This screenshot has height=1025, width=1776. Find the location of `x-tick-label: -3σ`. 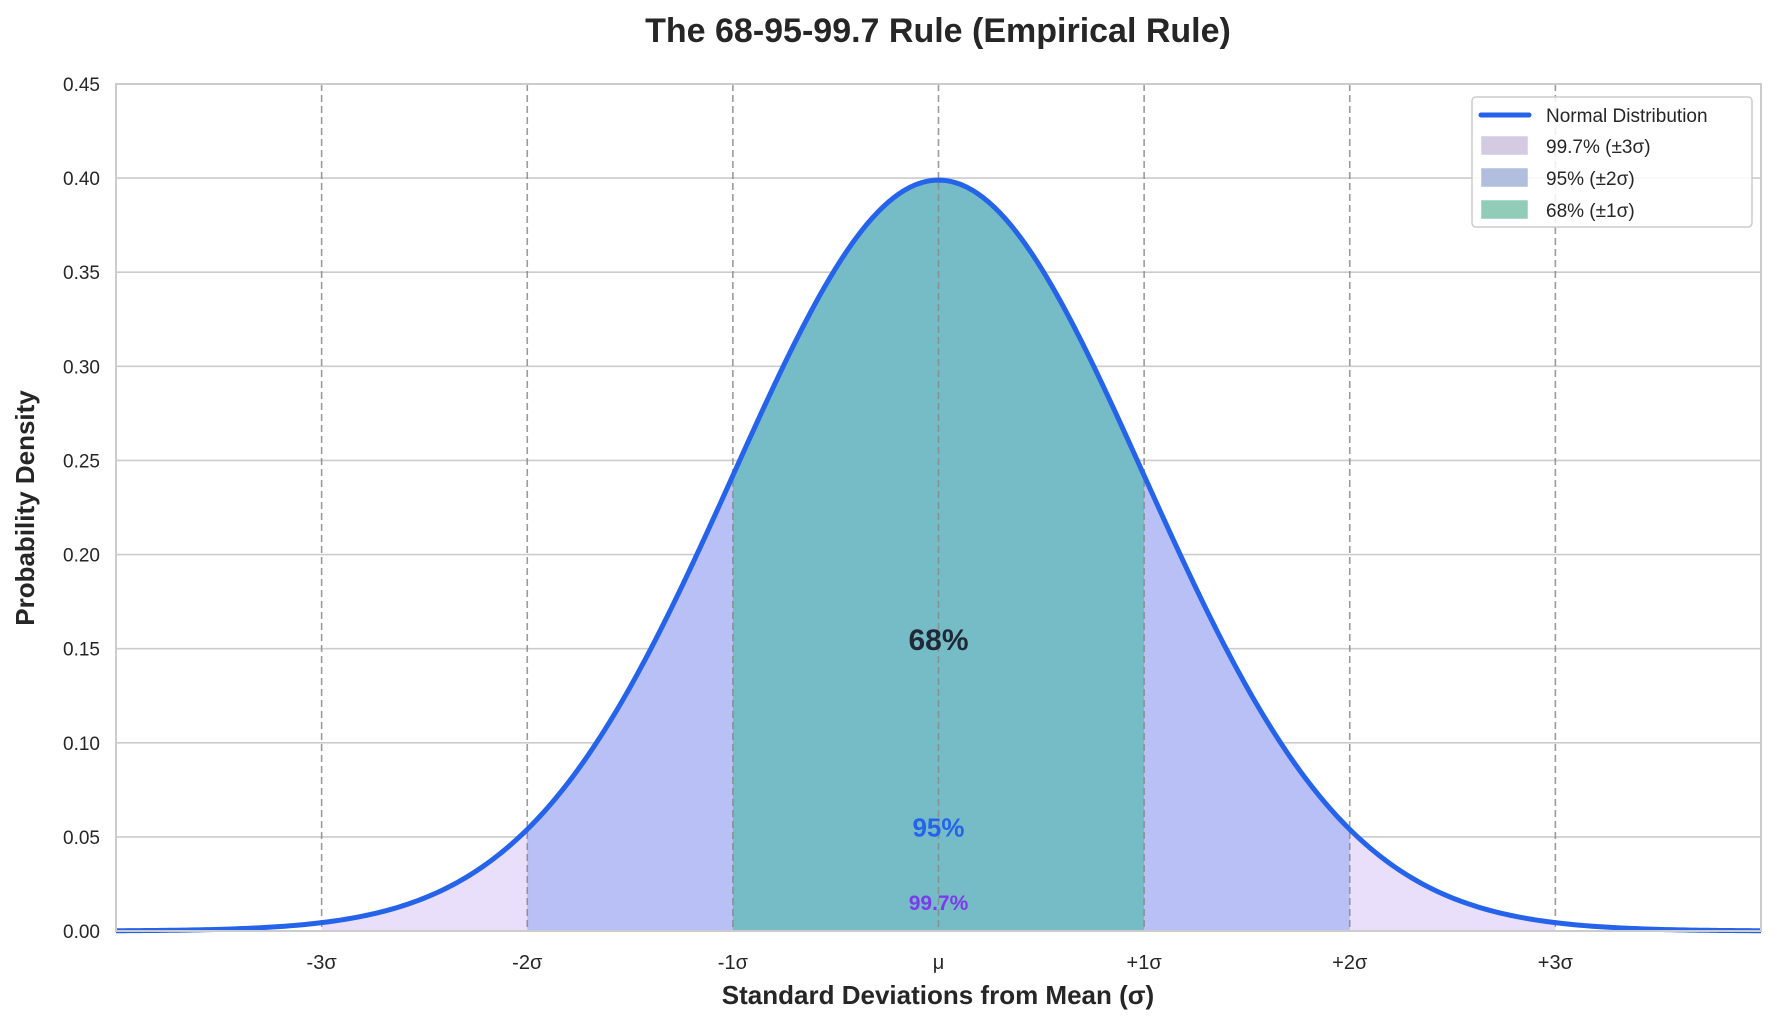

x-tick-label: -3σ is located at coordinates (322, 963).